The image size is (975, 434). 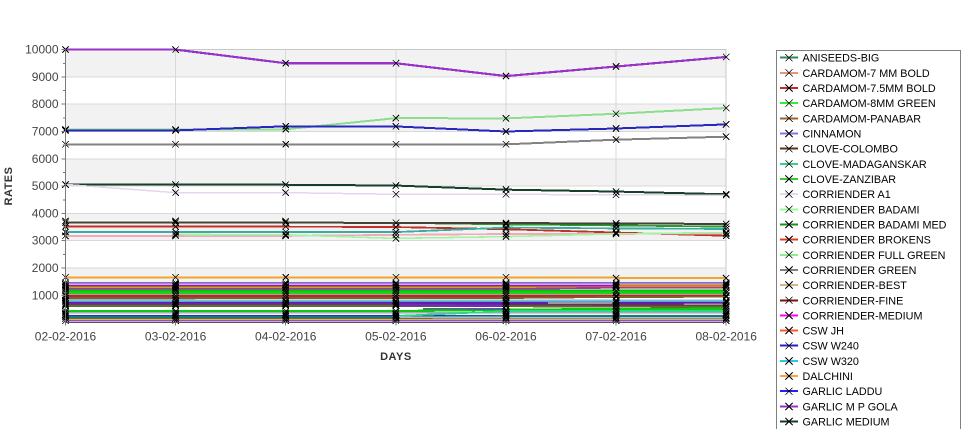 What do you see at coordinates (851, 407) in the screenshot?
I see `svg-text: GARLIC M P GOLA` at bounding box center [851, 407].